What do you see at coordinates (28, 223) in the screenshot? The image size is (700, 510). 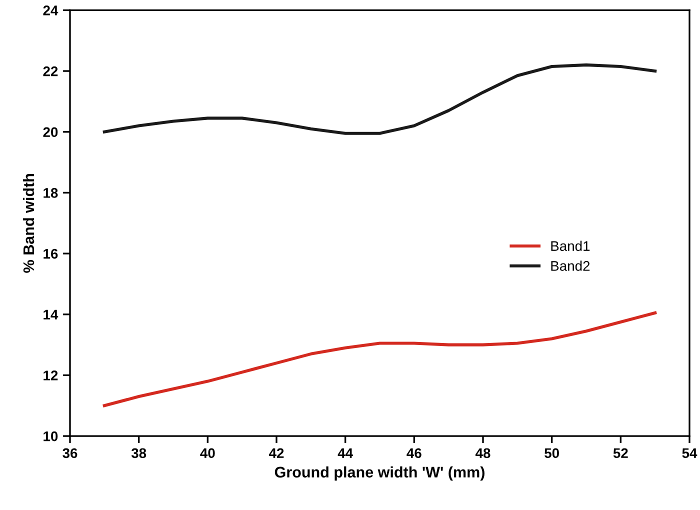 I see `y-axis-title: % Band width` at bounding box center [28, 223].